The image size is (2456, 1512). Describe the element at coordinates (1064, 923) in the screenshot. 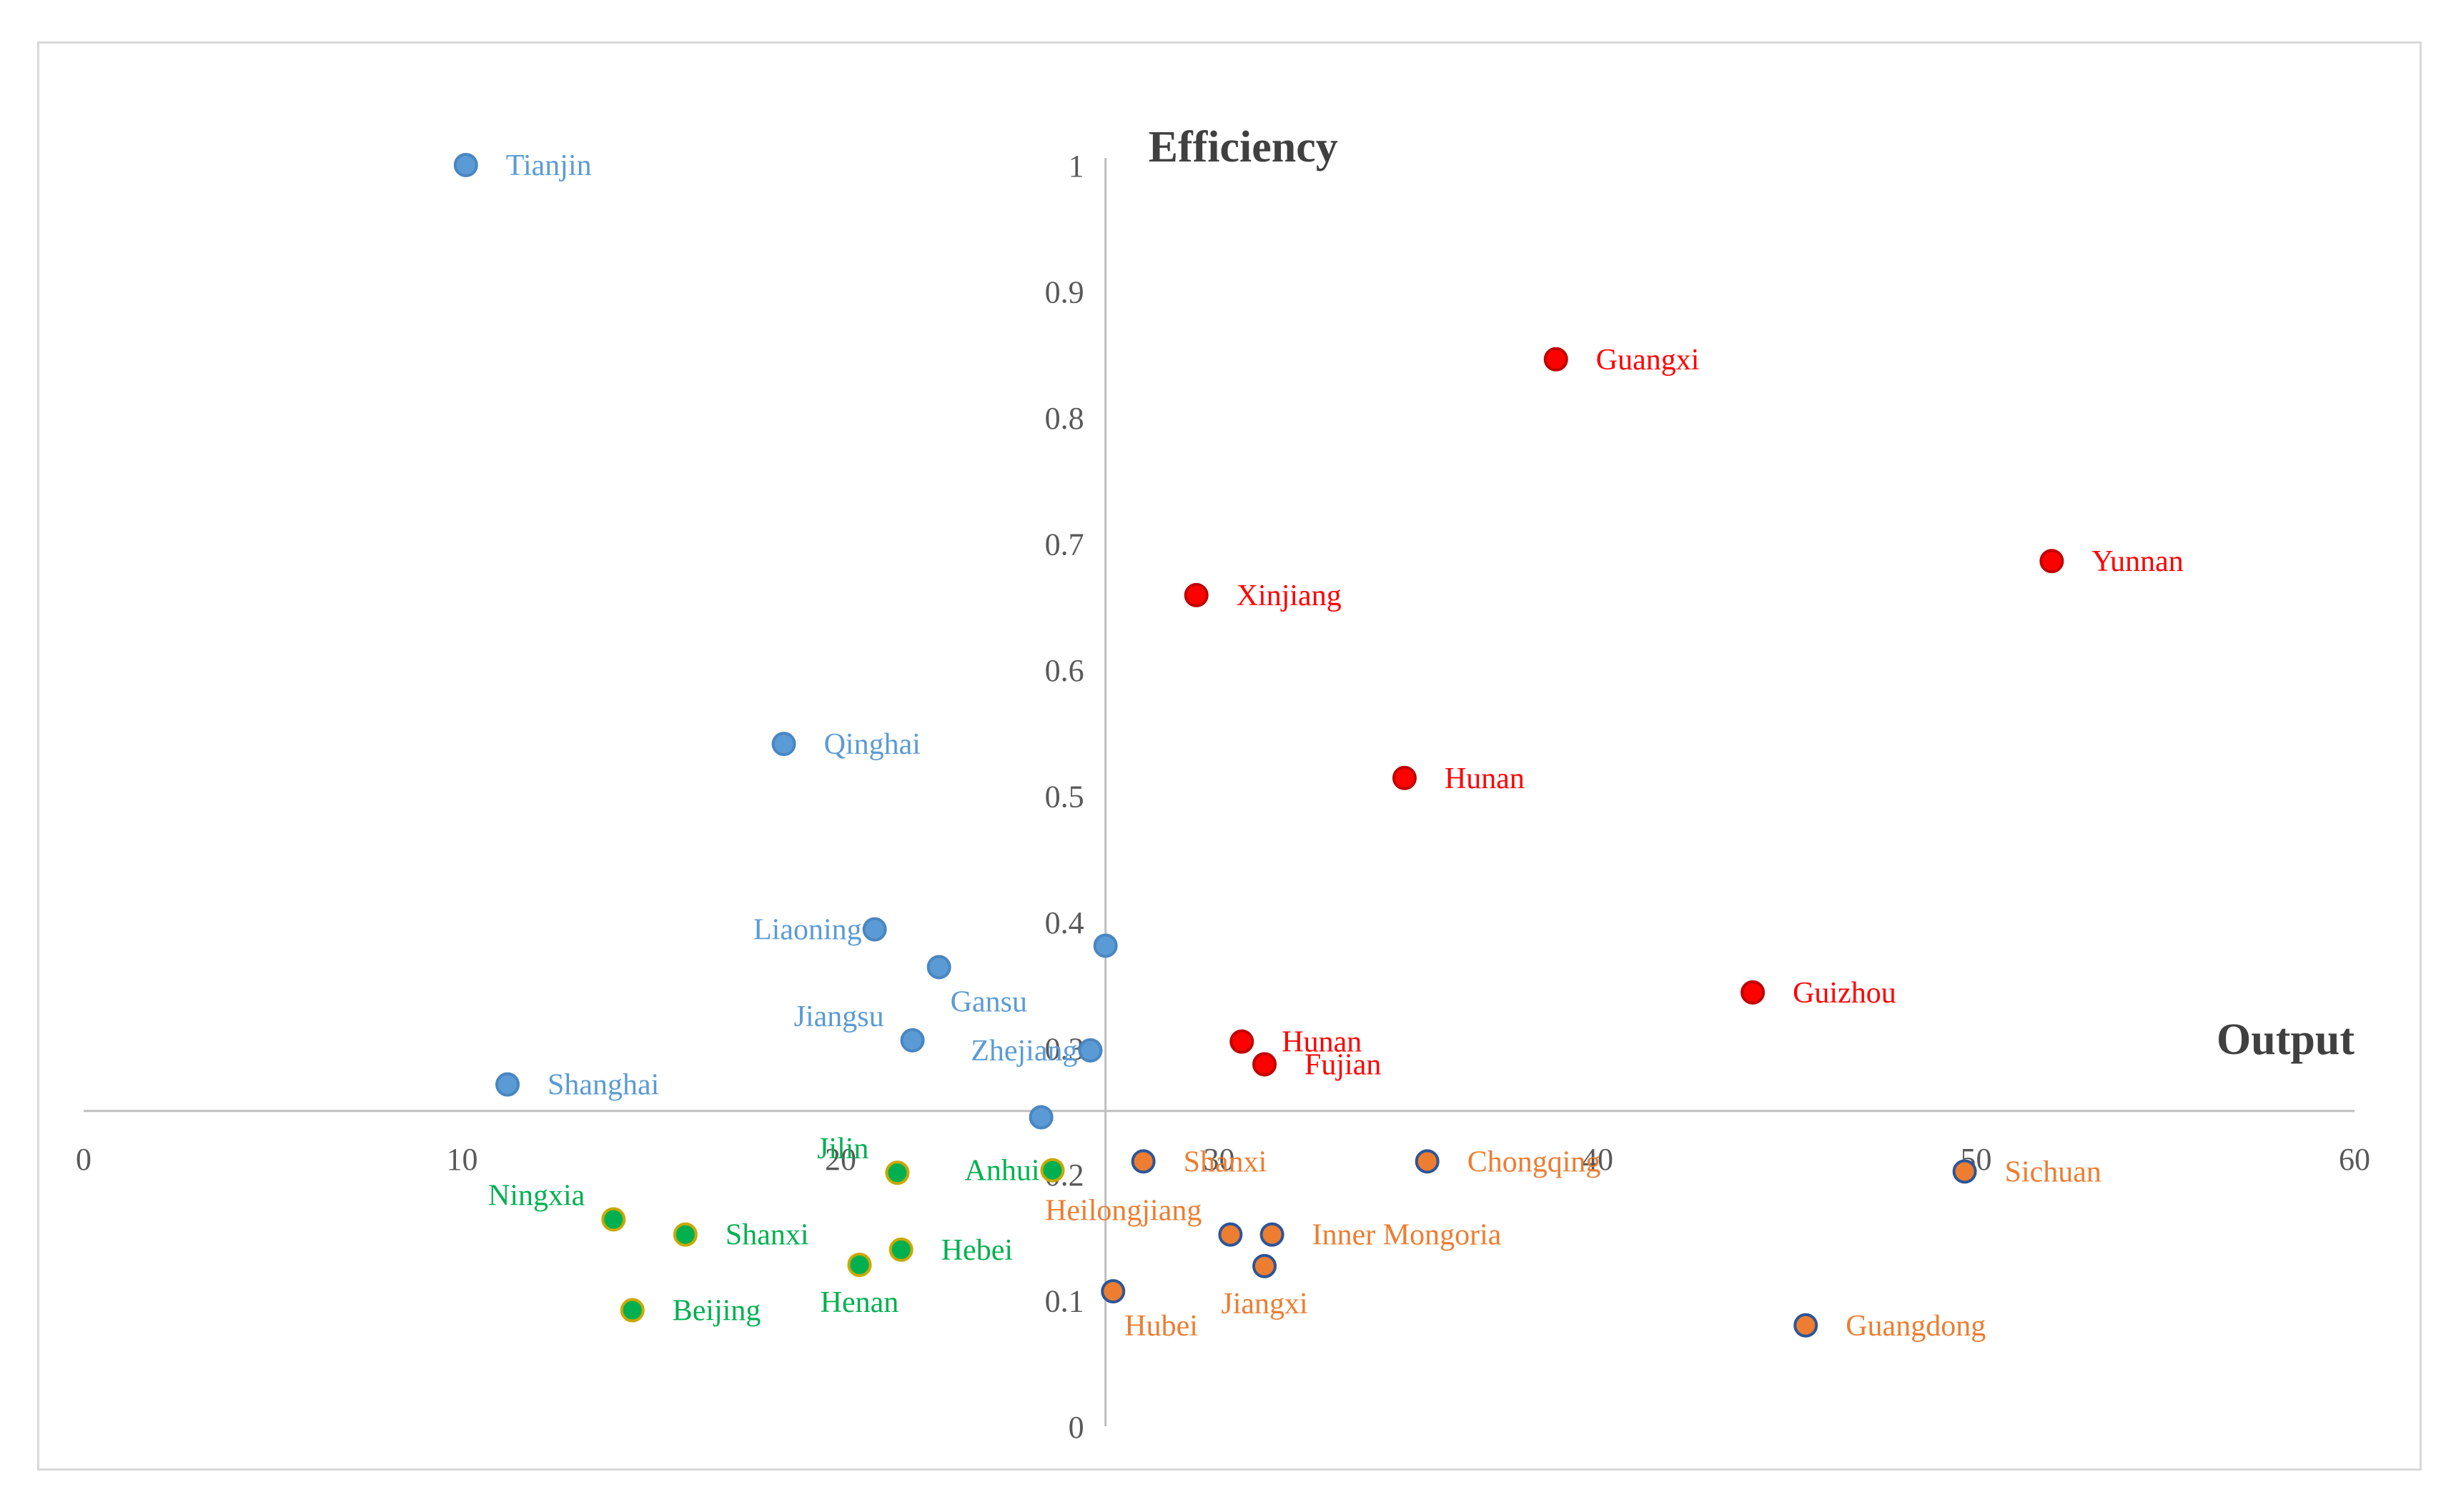

I see `y-tick-label: 0.4` at that location.